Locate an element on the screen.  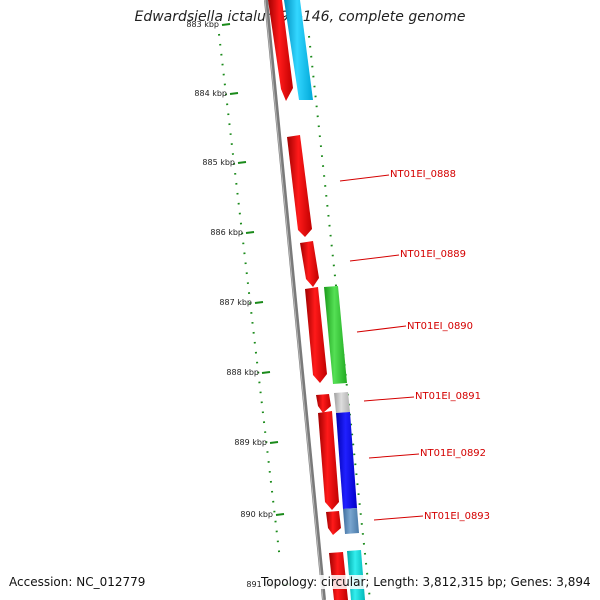
ruler-label: 890 kbp is located at coordinates (256, 514).